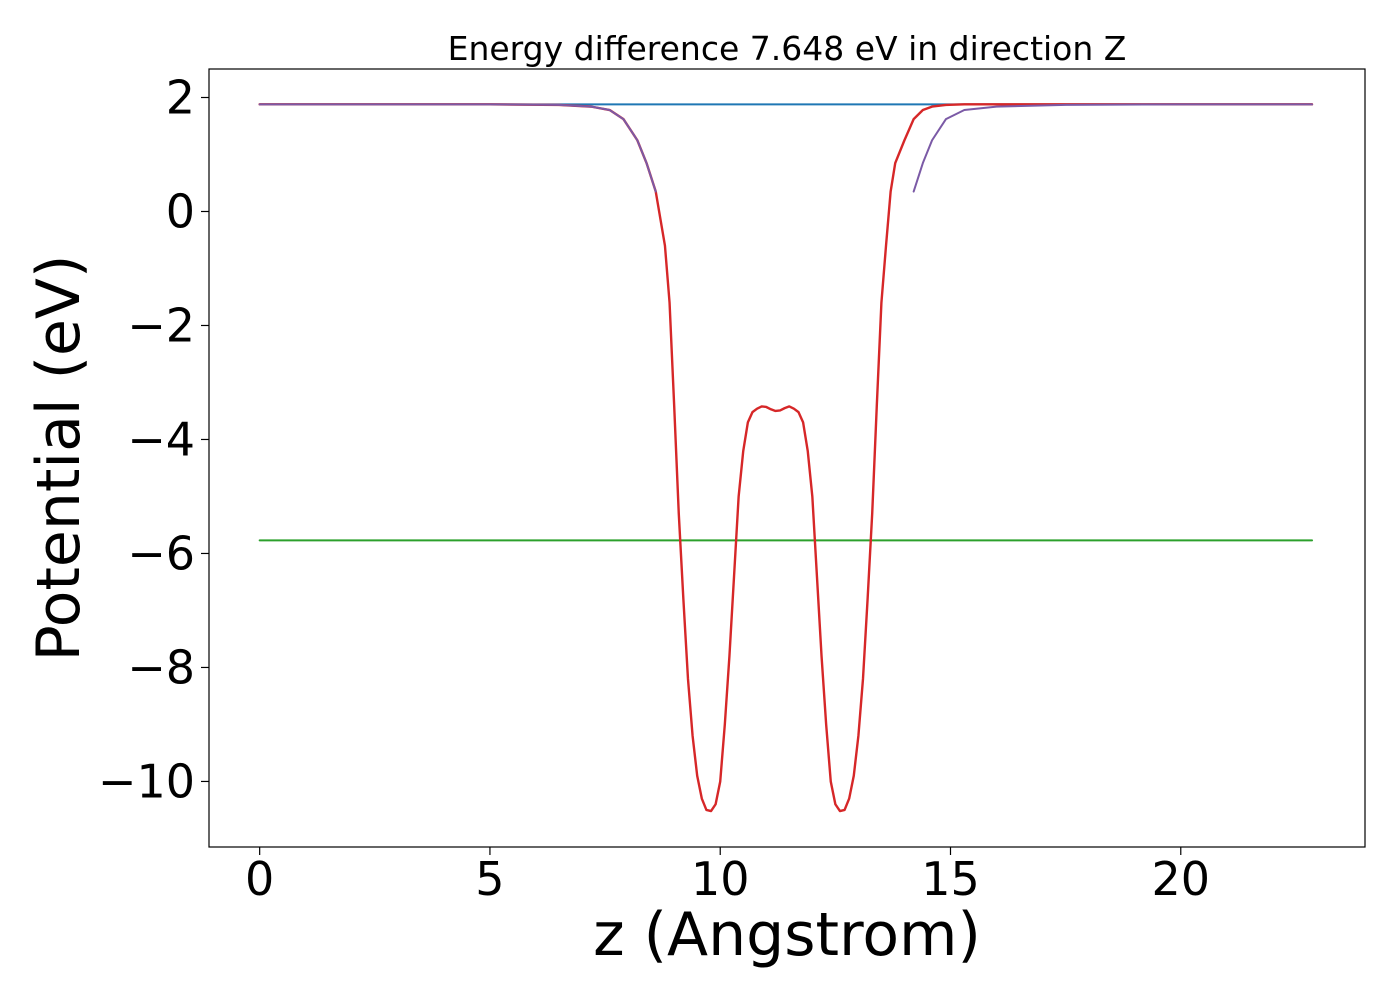 The height and width of the screenshot is (1000, 1400). I want to click on x-axis-label: z (Angstrom), so click(787, 935).